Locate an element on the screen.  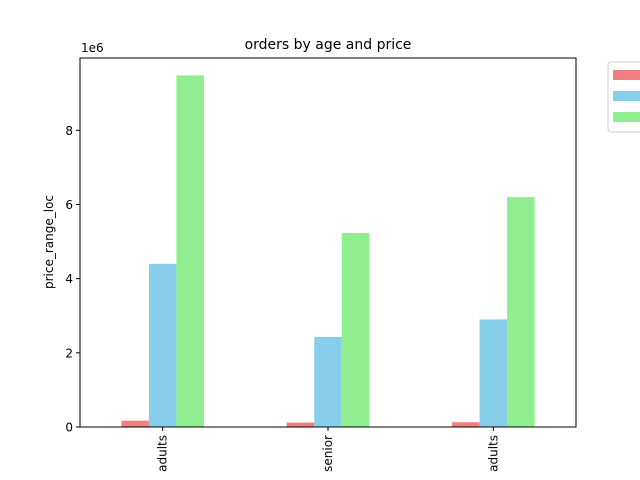
y-tick-label: 2 is located at coordinates (69, 353).